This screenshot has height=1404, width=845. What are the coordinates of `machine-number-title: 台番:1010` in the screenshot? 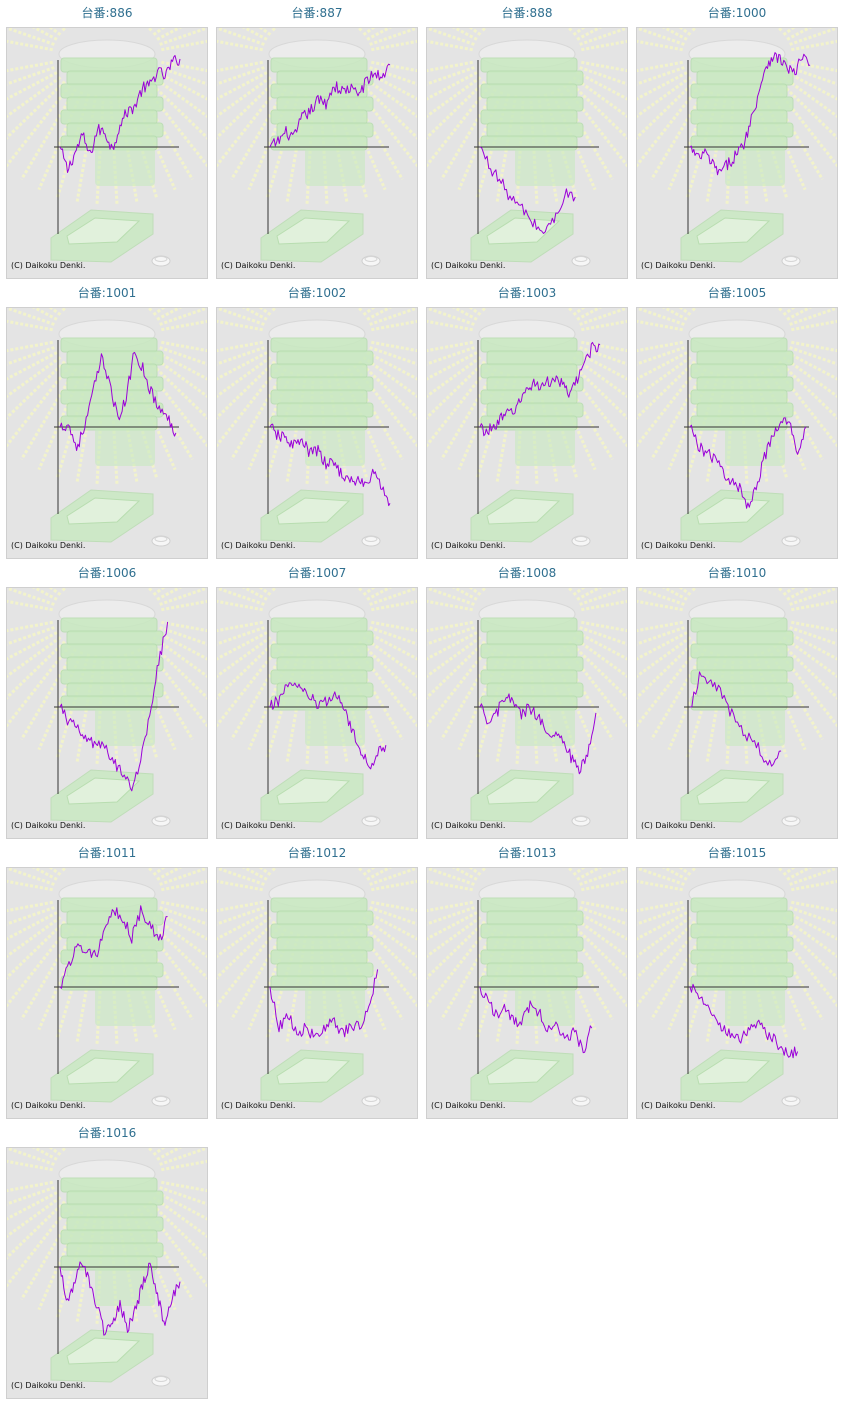 It's located at (737, 573).